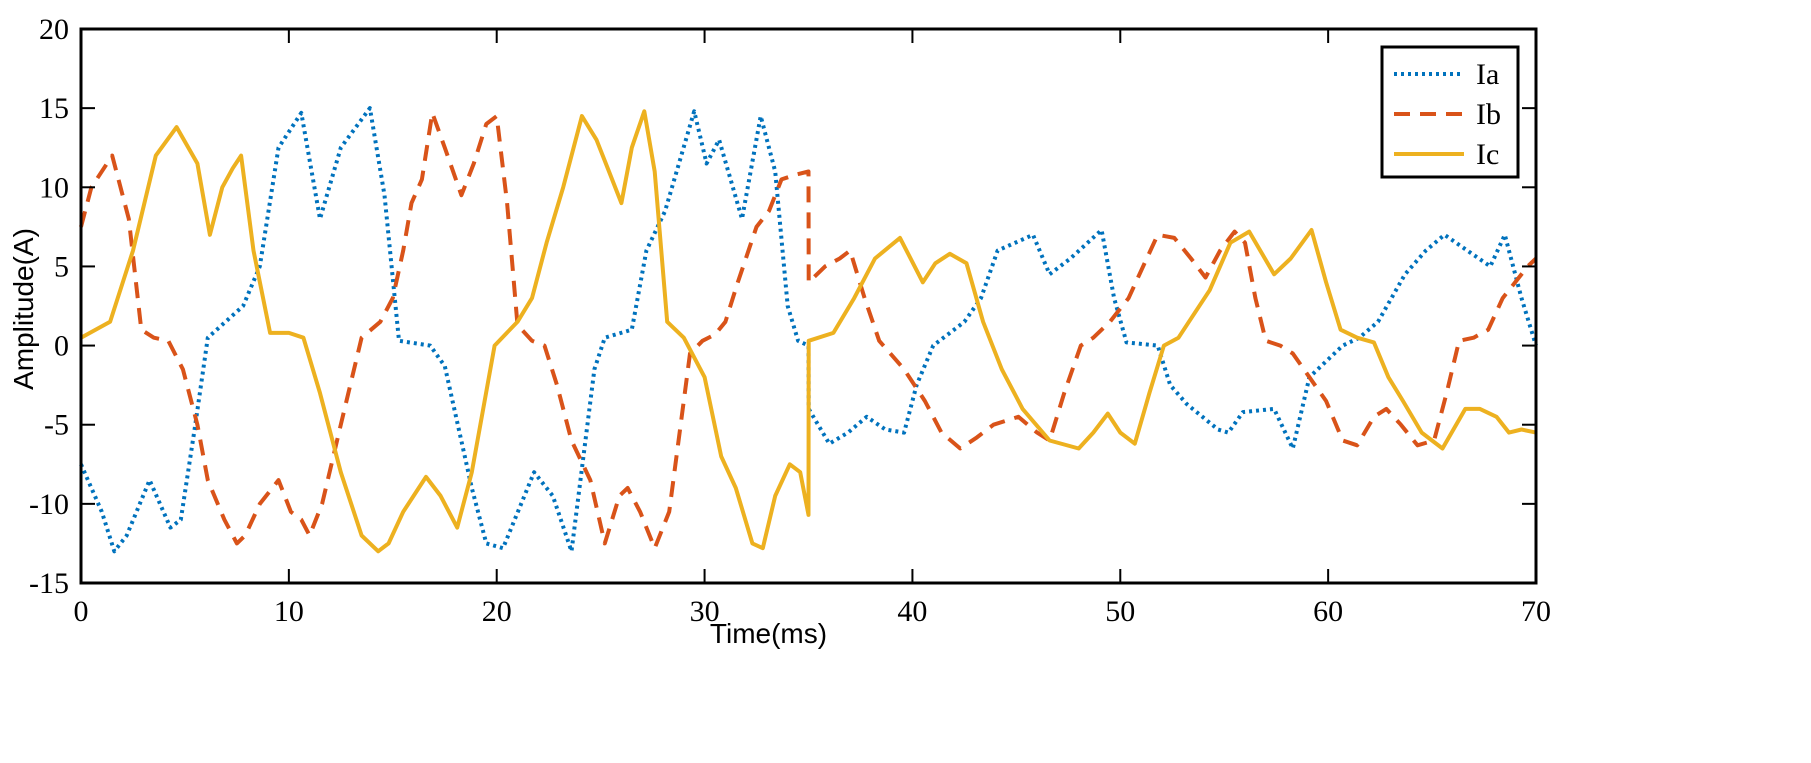 The height and width of the screenshot is (763, 1811). I want to click on y-axis-label: Amplitude(A), so click(23, 309).